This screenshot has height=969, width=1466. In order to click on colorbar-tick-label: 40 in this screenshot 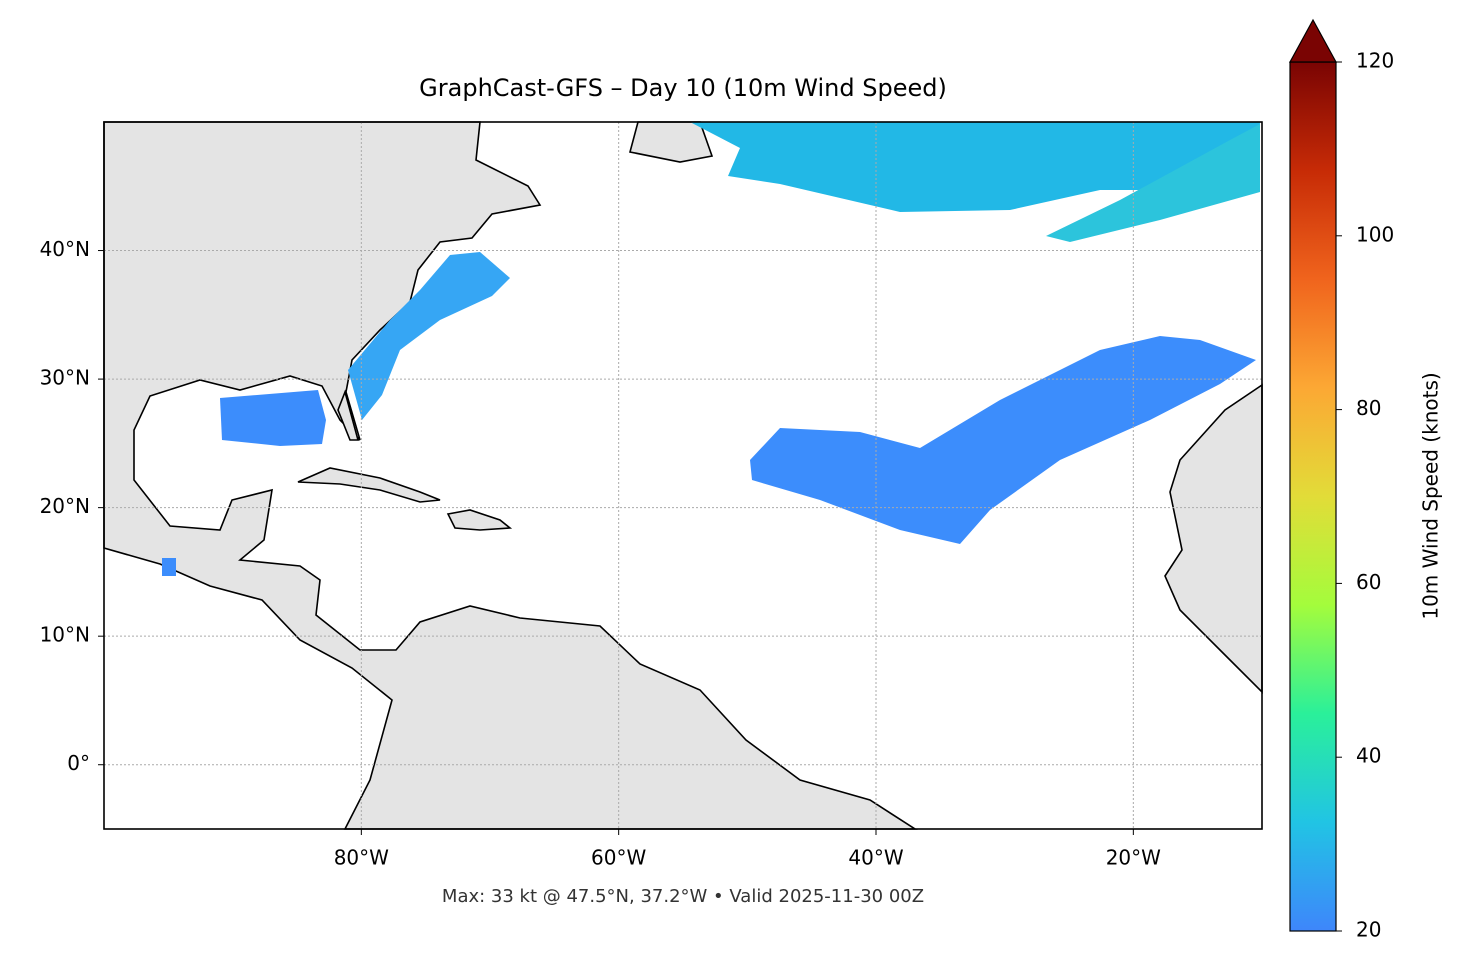, I will do `click(1368, 756)`.